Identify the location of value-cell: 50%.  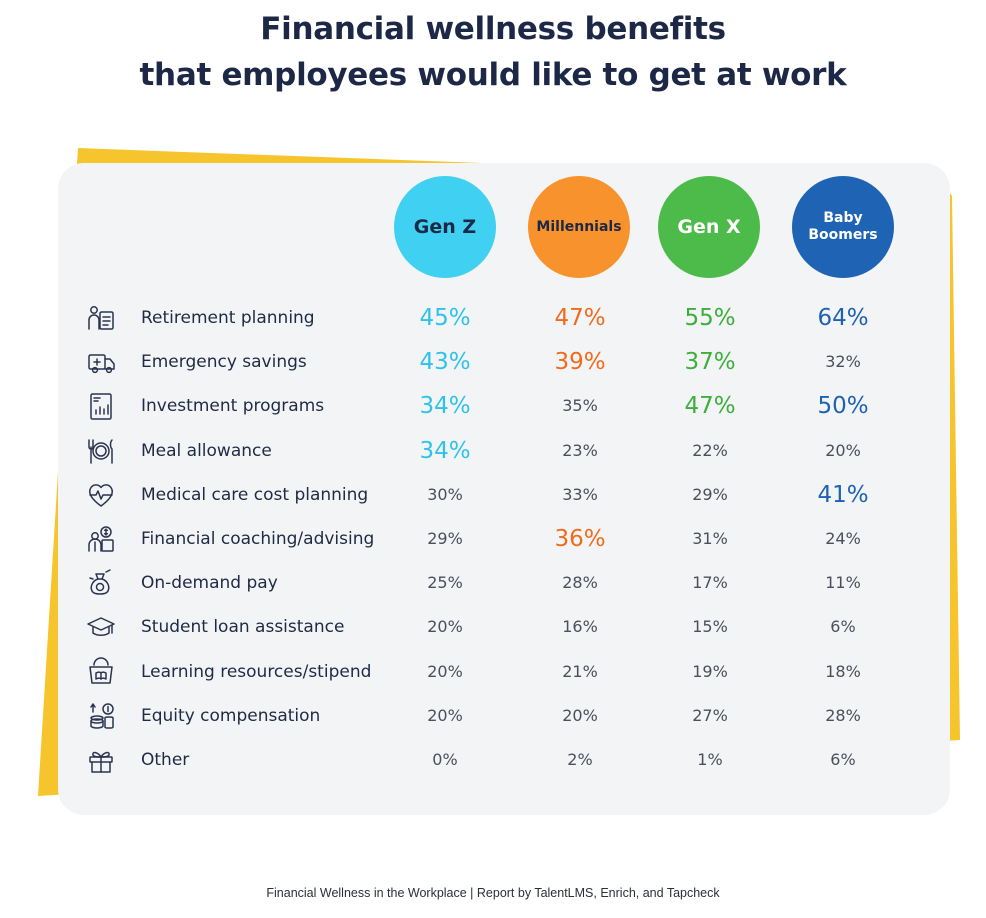
(843, 406).